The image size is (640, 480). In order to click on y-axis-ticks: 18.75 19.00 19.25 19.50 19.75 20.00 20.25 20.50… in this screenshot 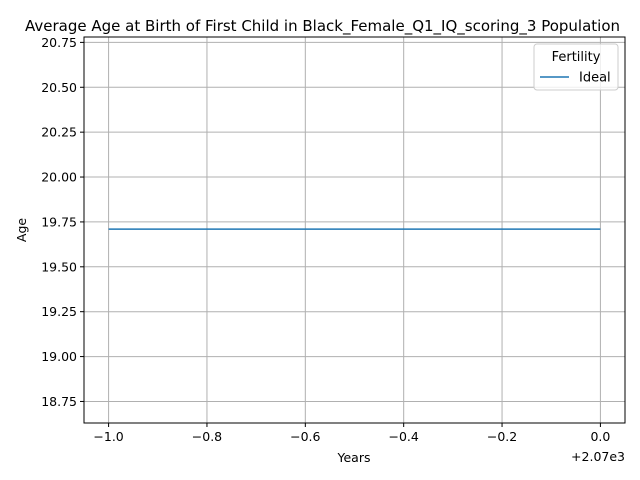, I will do `click(62, 222)`.